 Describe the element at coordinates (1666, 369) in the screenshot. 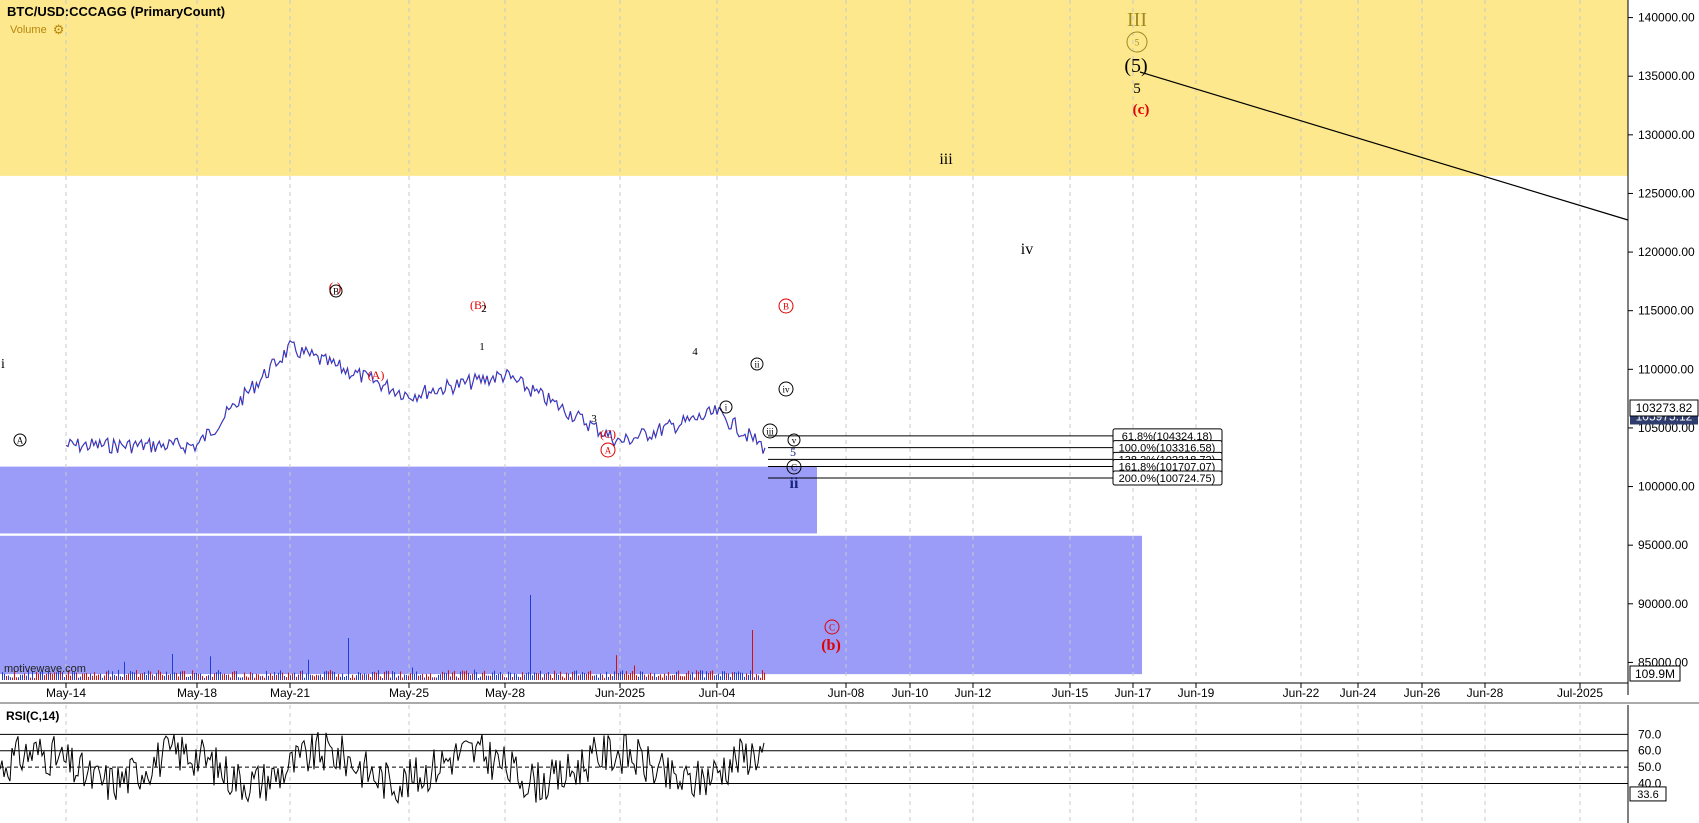

I see `price-tick-label: 110000.00` at that location.